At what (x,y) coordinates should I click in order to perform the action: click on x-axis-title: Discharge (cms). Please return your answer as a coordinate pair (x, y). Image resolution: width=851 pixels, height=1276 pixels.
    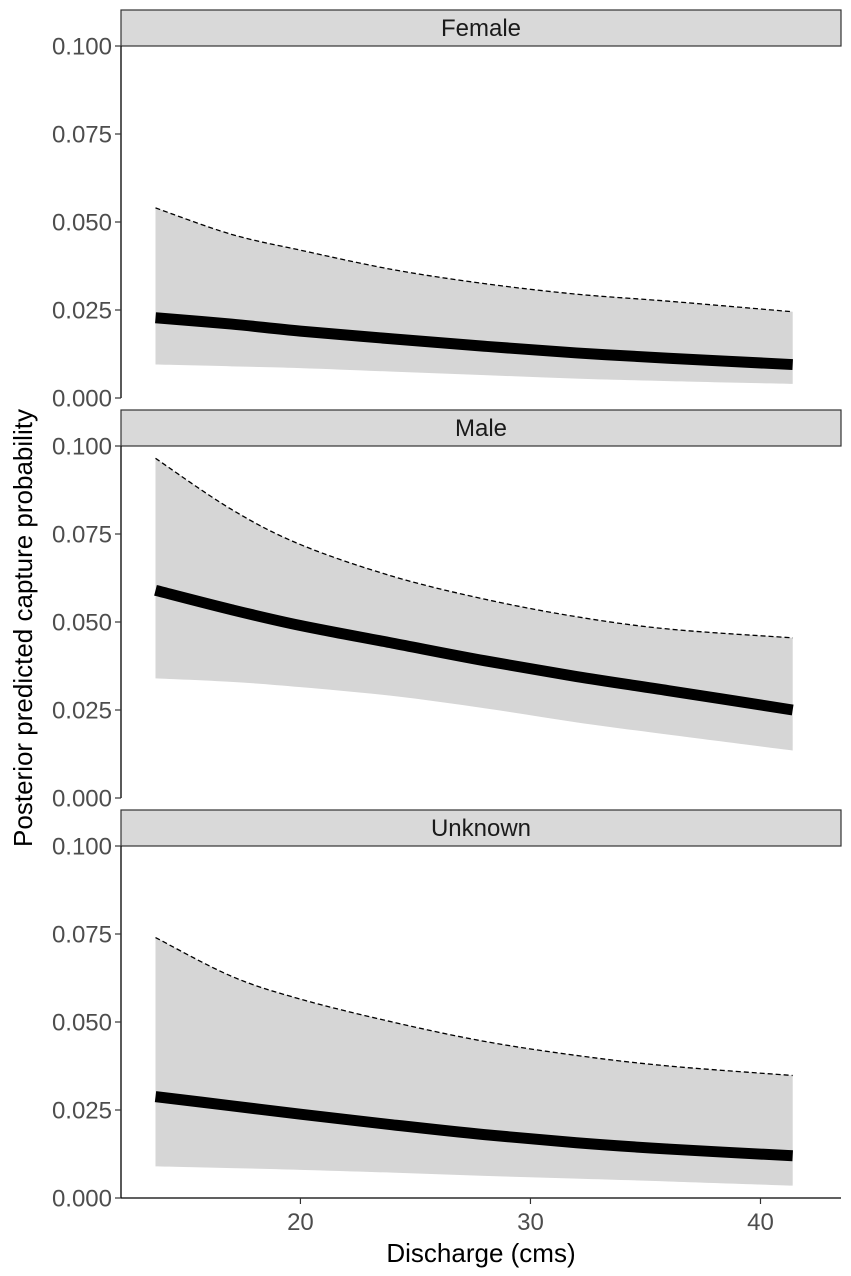
    Looking at the image, I should click on (480, 1253).